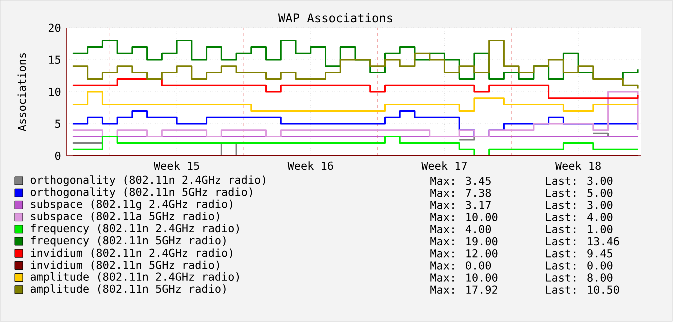  I want to click on legend-label: orthogonality (802.11n 2.4GHz radio), so click(148, 181).